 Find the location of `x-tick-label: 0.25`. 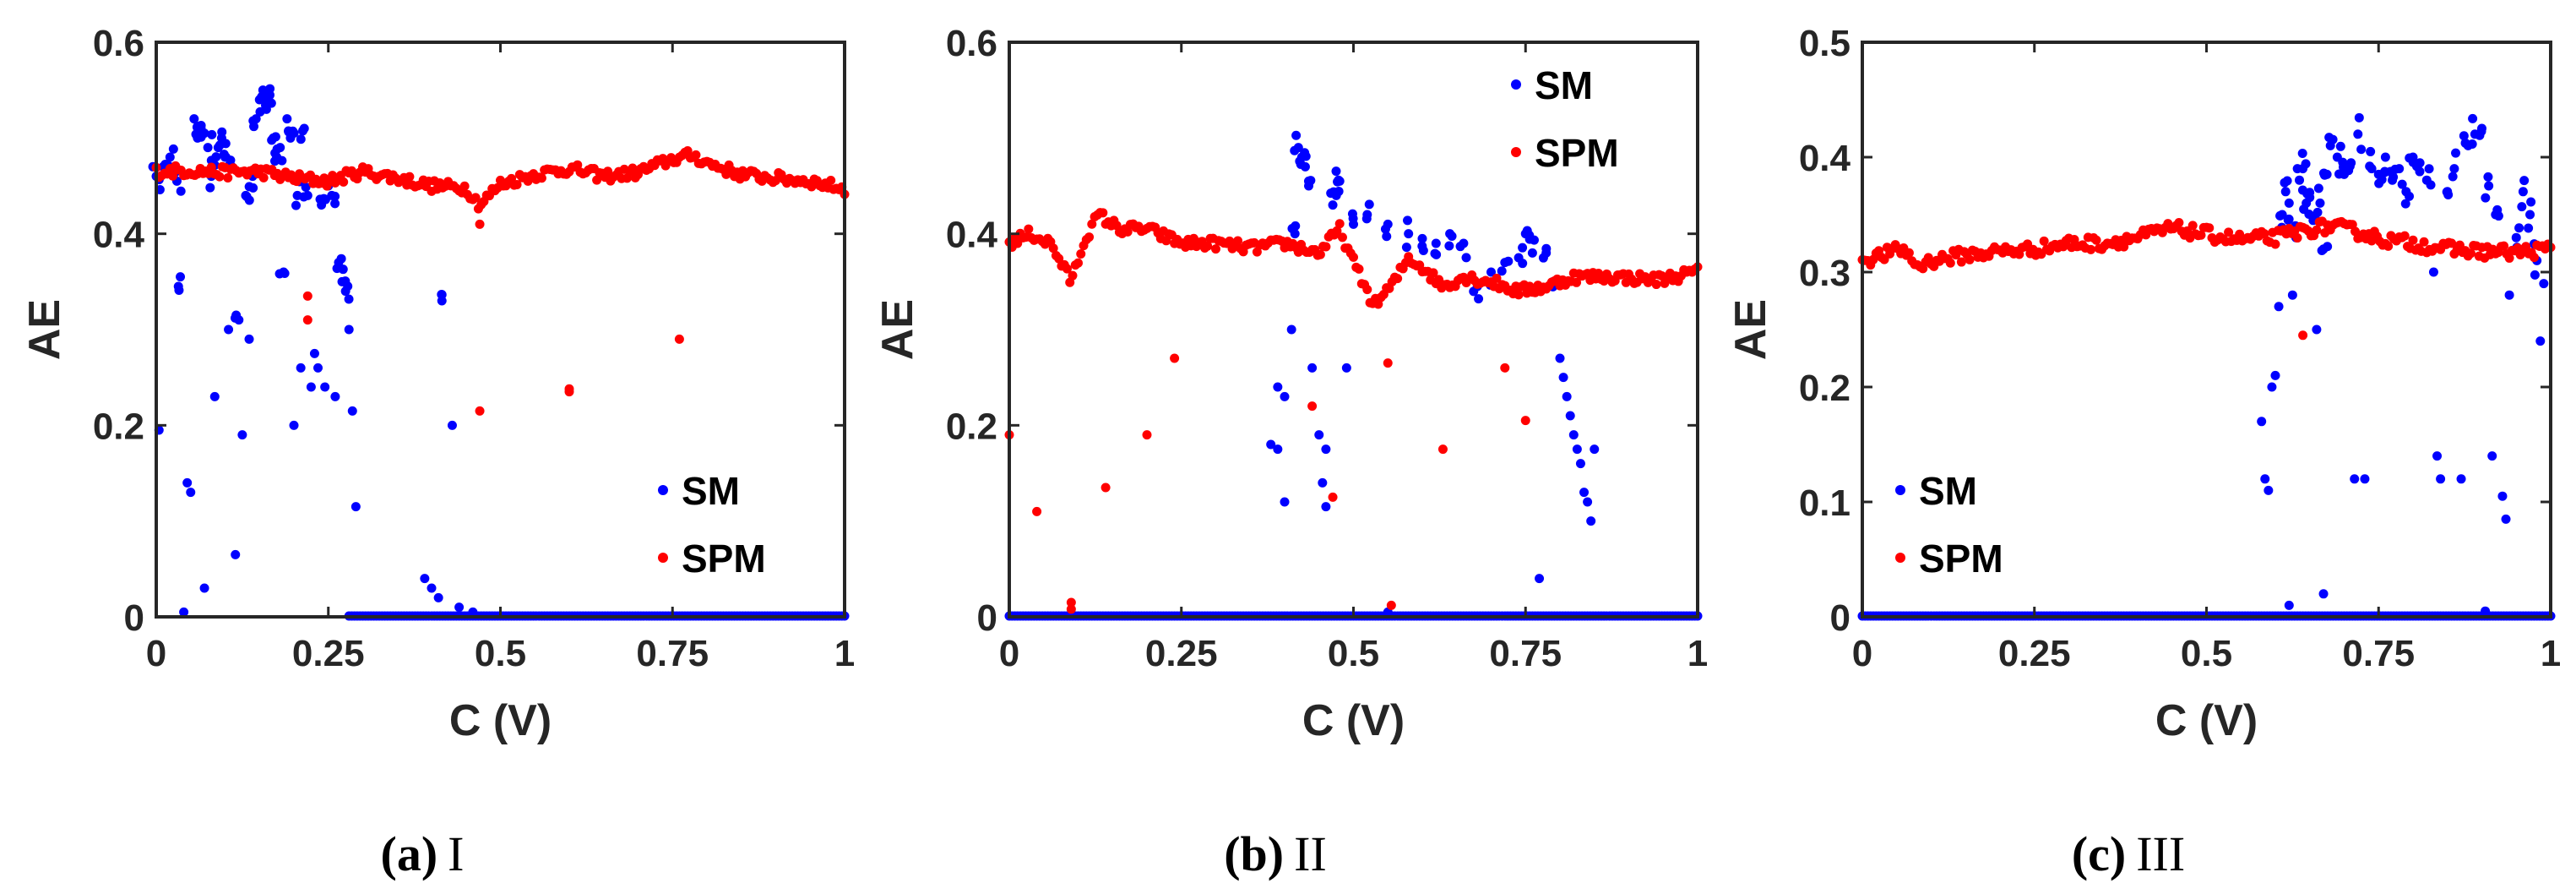

x-tick-label: 0.25 is located at coordinates (1181, 653).